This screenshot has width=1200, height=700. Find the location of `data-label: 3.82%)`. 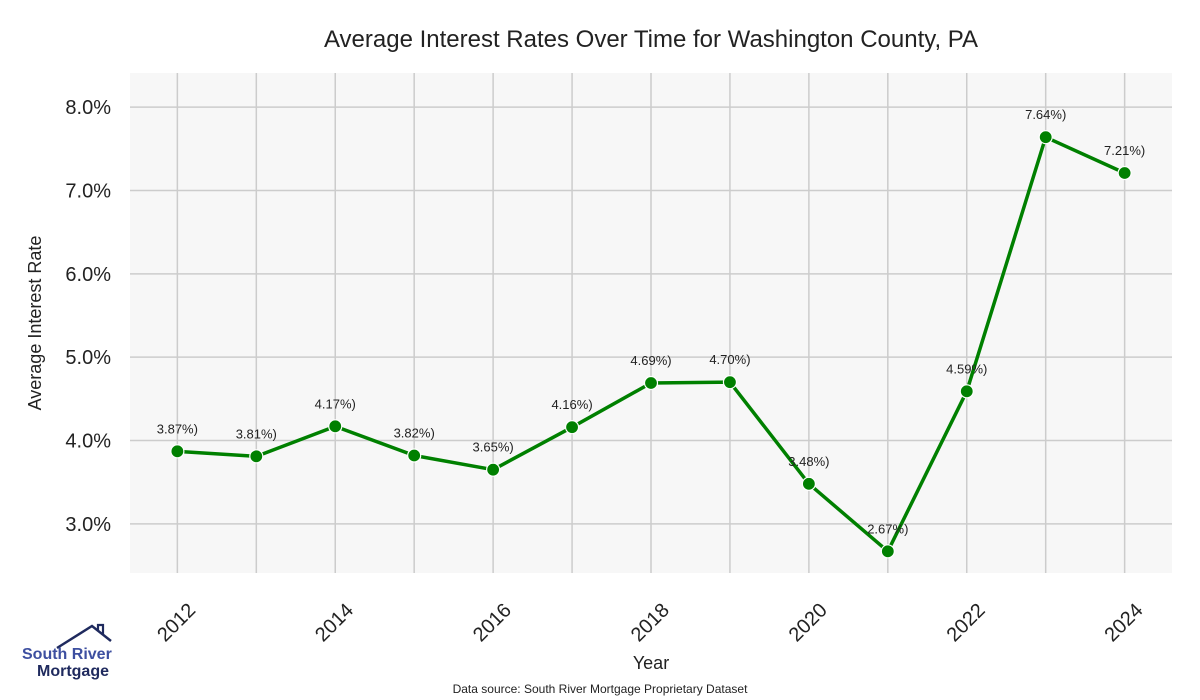

data-label: 3.82%) is located at coordinates (414, 433).